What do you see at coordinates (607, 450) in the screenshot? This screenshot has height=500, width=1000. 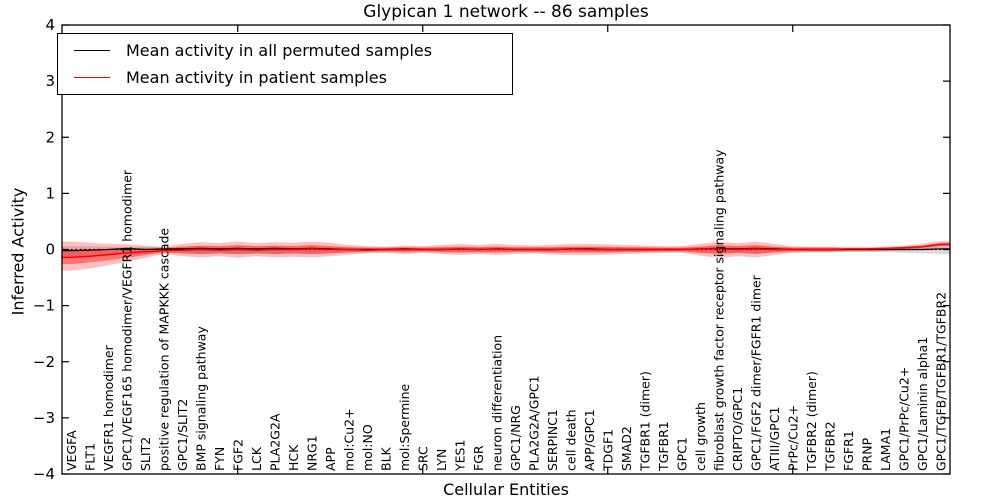 I see `x-tick-label: TDGF1` at bounding box center [607, 450].